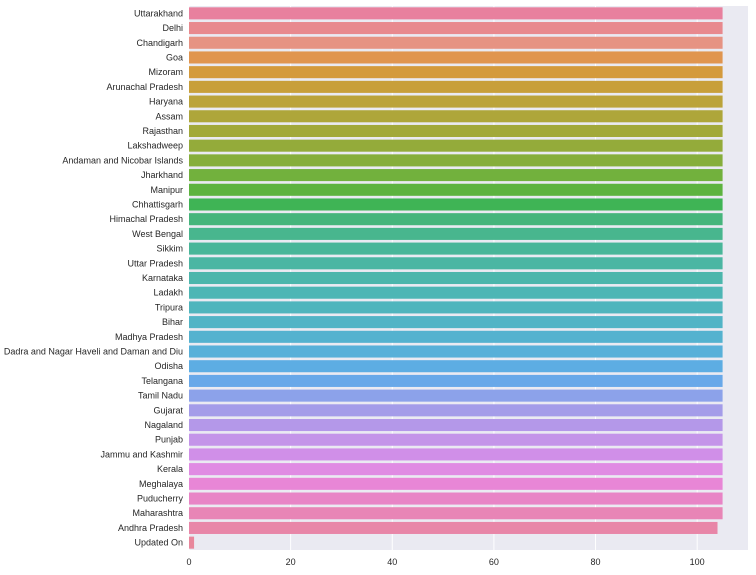 This screenshot has width=756, height=575. I want to click on x-tick-label: 60, so click(494, 562).